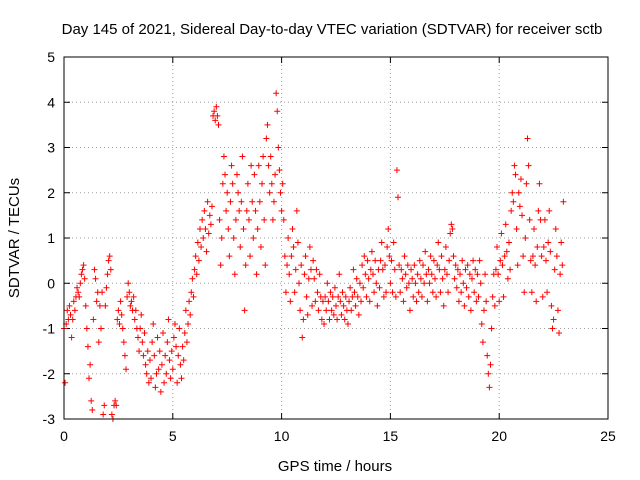 The width and height of the screenshot is (640, 480). What do you see at coordinates (608, 436) in the screenshot?
I see `x-tick-label: 25` at bounding box center [608, 436].